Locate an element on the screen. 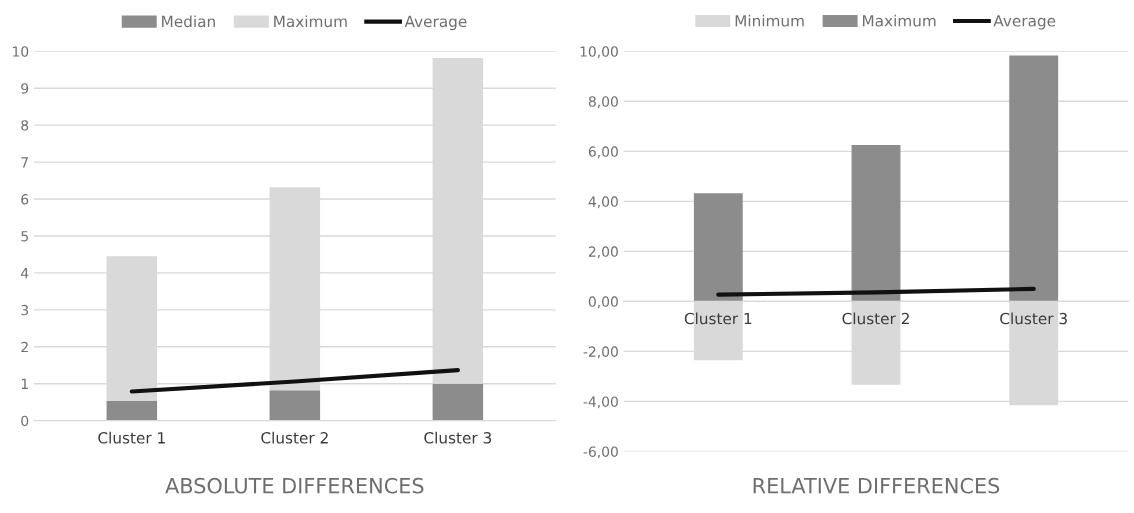 The width and height of the screenshot is (1134, 513). y-tick-label: 8,00 is located at coordinates (603, 102).